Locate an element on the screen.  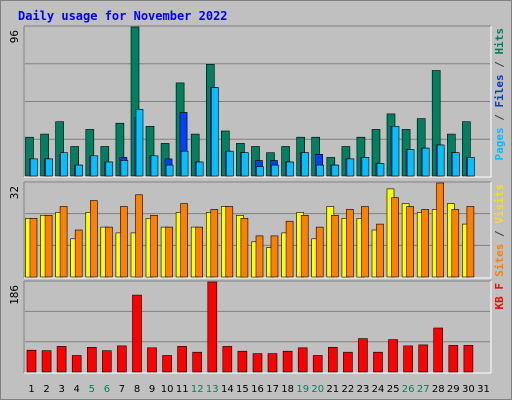
x-tick-label: 31 is located at coordinates (483, 389).